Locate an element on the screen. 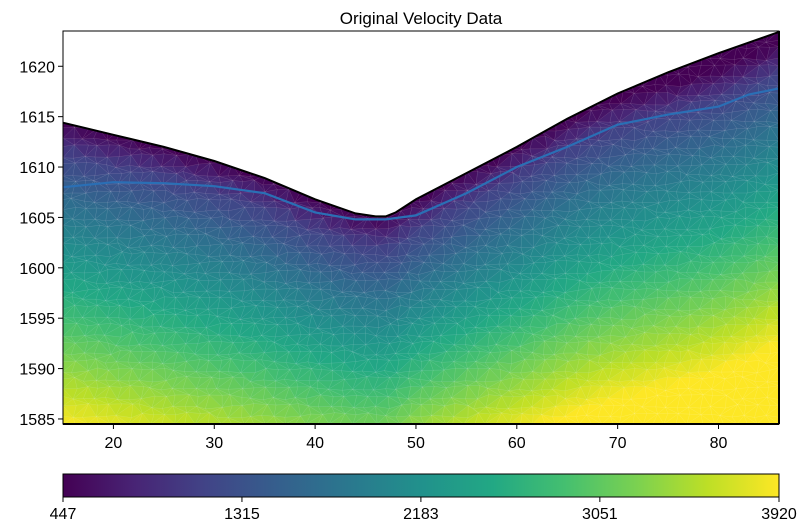 The height and width of the screenshot is (532, 810). chart-title: Original Velocity Data is located at coordinates (421, 18).